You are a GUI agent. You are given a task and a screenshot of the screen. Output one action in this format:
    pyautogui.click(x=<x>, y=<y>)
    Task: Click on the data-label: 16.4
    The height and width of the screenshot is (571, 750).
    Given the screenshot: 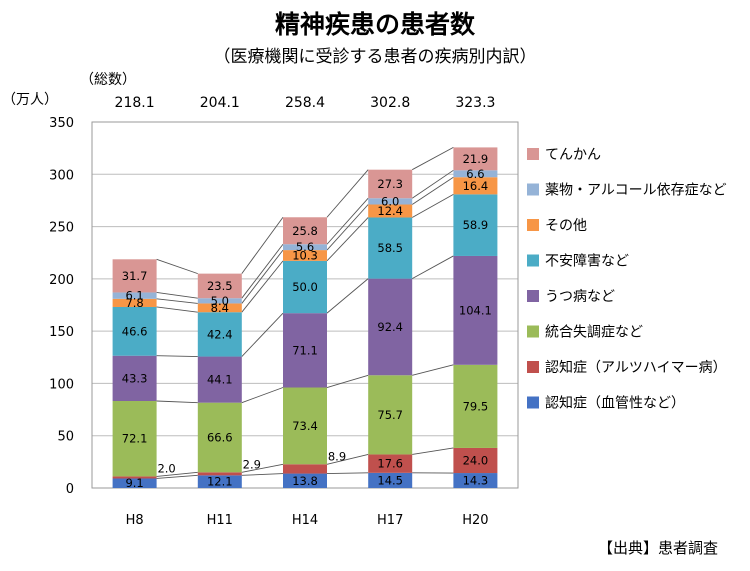 What is the action you would take?
    pyautogui.click(x=476, y=186)
    